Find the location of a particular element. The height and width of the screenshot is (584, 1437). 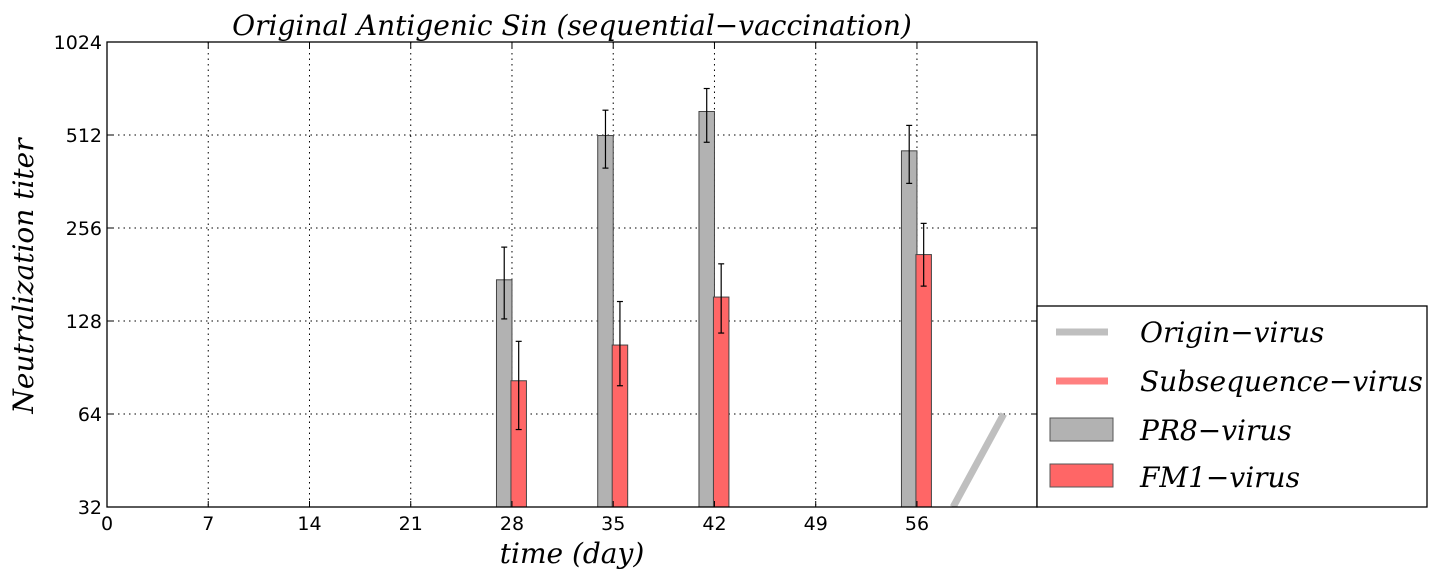

legend-swatch-pr8-virus is located at coordinates (1081, 429).